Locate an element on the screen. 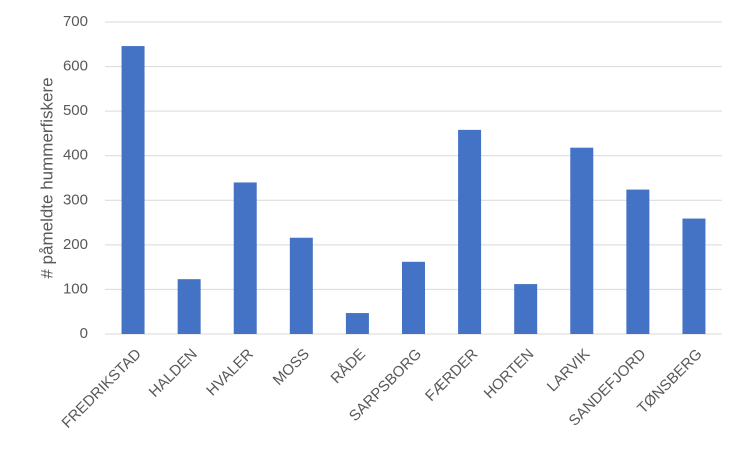 The width and height of the screenshot is (750, 455). y-tick-label: 700 is located at coordinates (75, 21).